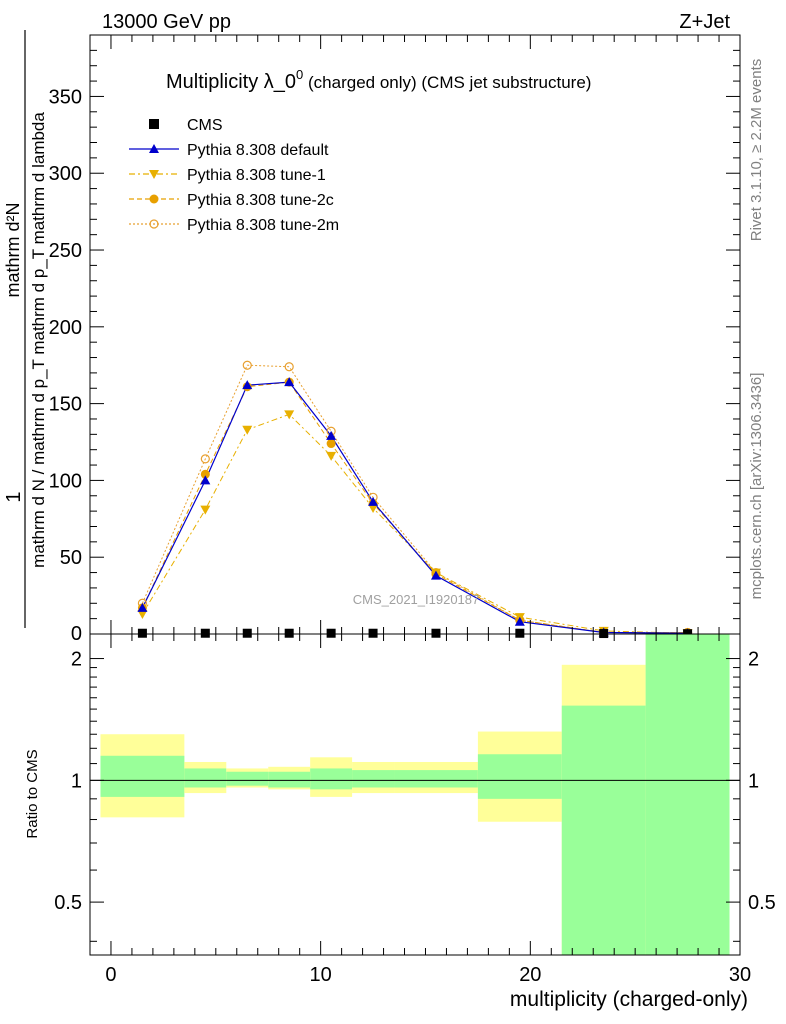 This screenshot has width=786, height=1024. I want to click on ratio-y-tick-label: 1, so click(76, 781).